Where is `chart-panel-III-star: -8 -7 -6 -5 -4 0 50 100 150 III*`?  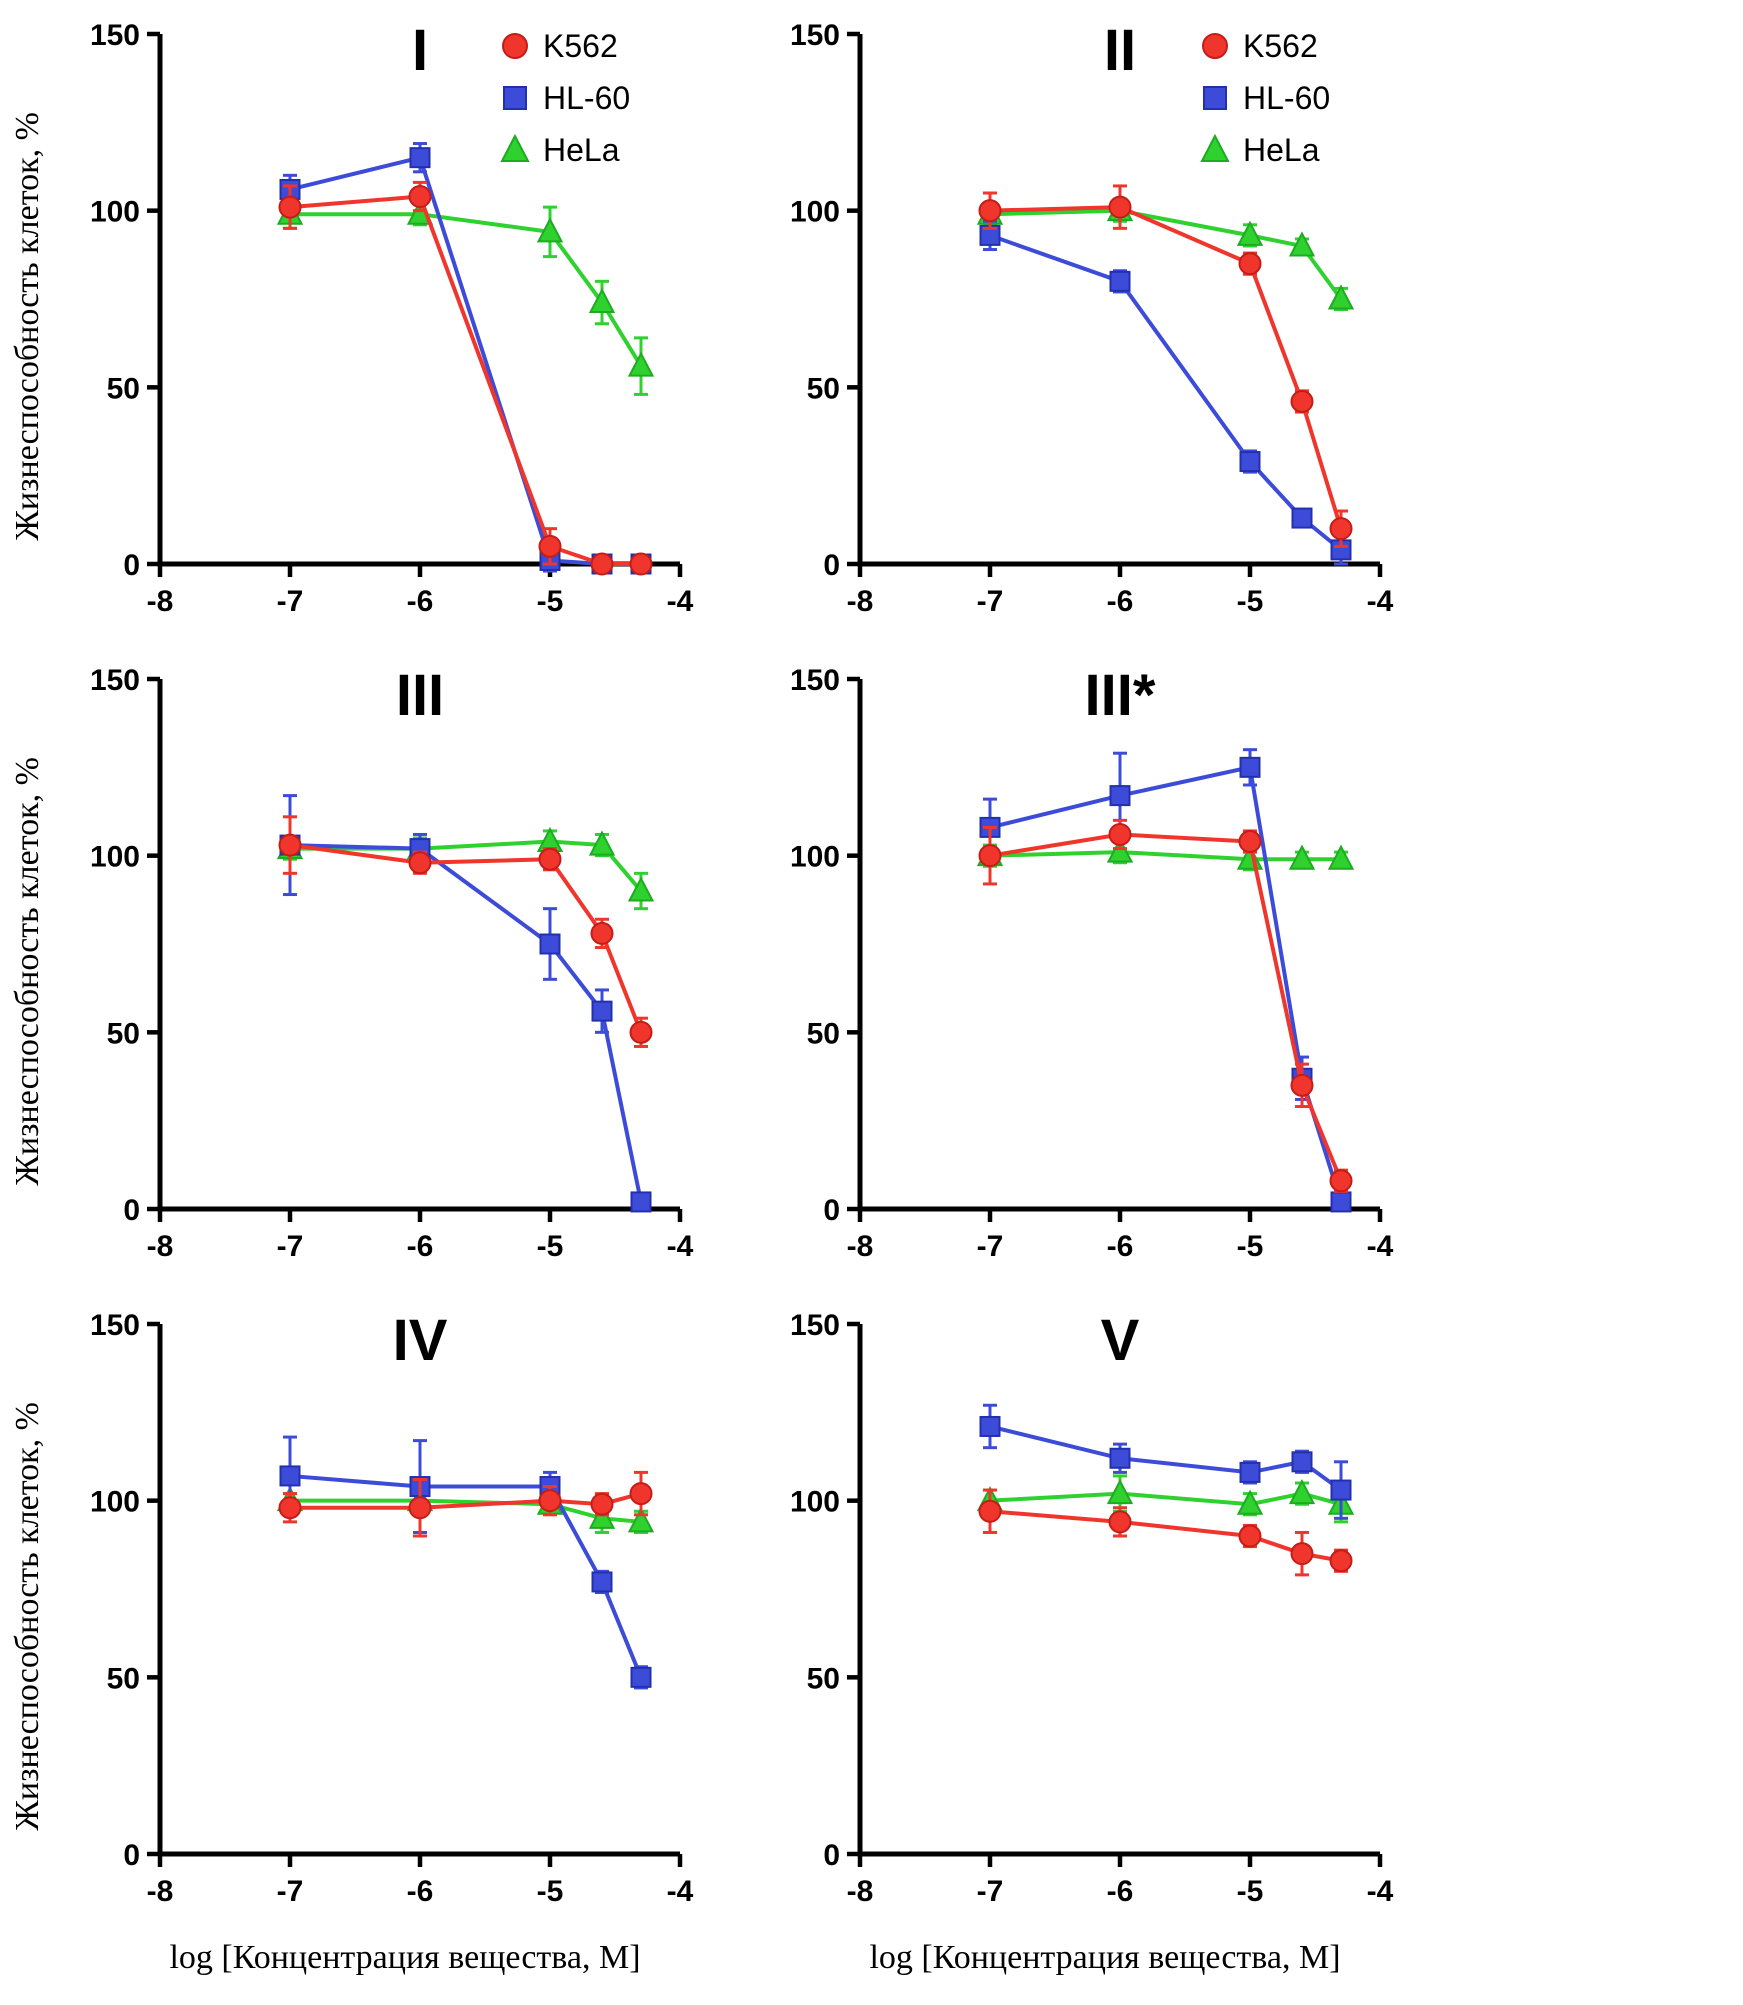
chart-panel-III-star: -8 -7 -6 -5 -4 0 50 100 150 III* is located at coordinates (1105, 971).